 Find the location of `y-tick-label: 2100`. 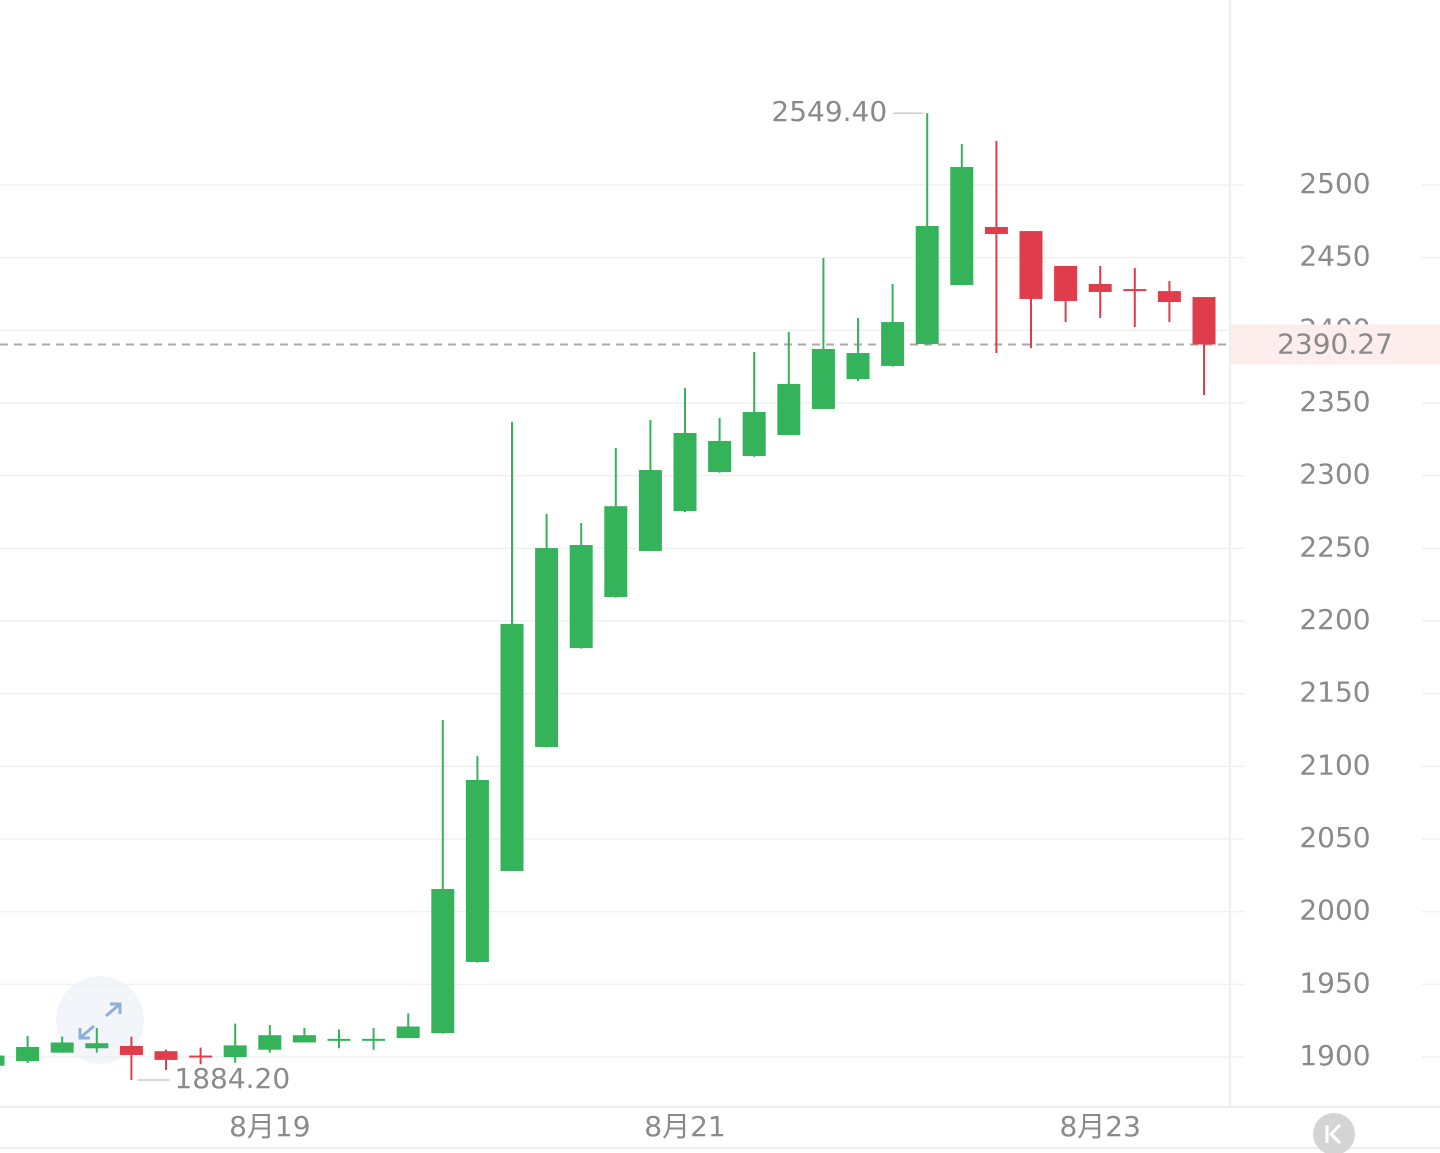

y-tick-label: 2100 is located at coordinates (1334, 764).